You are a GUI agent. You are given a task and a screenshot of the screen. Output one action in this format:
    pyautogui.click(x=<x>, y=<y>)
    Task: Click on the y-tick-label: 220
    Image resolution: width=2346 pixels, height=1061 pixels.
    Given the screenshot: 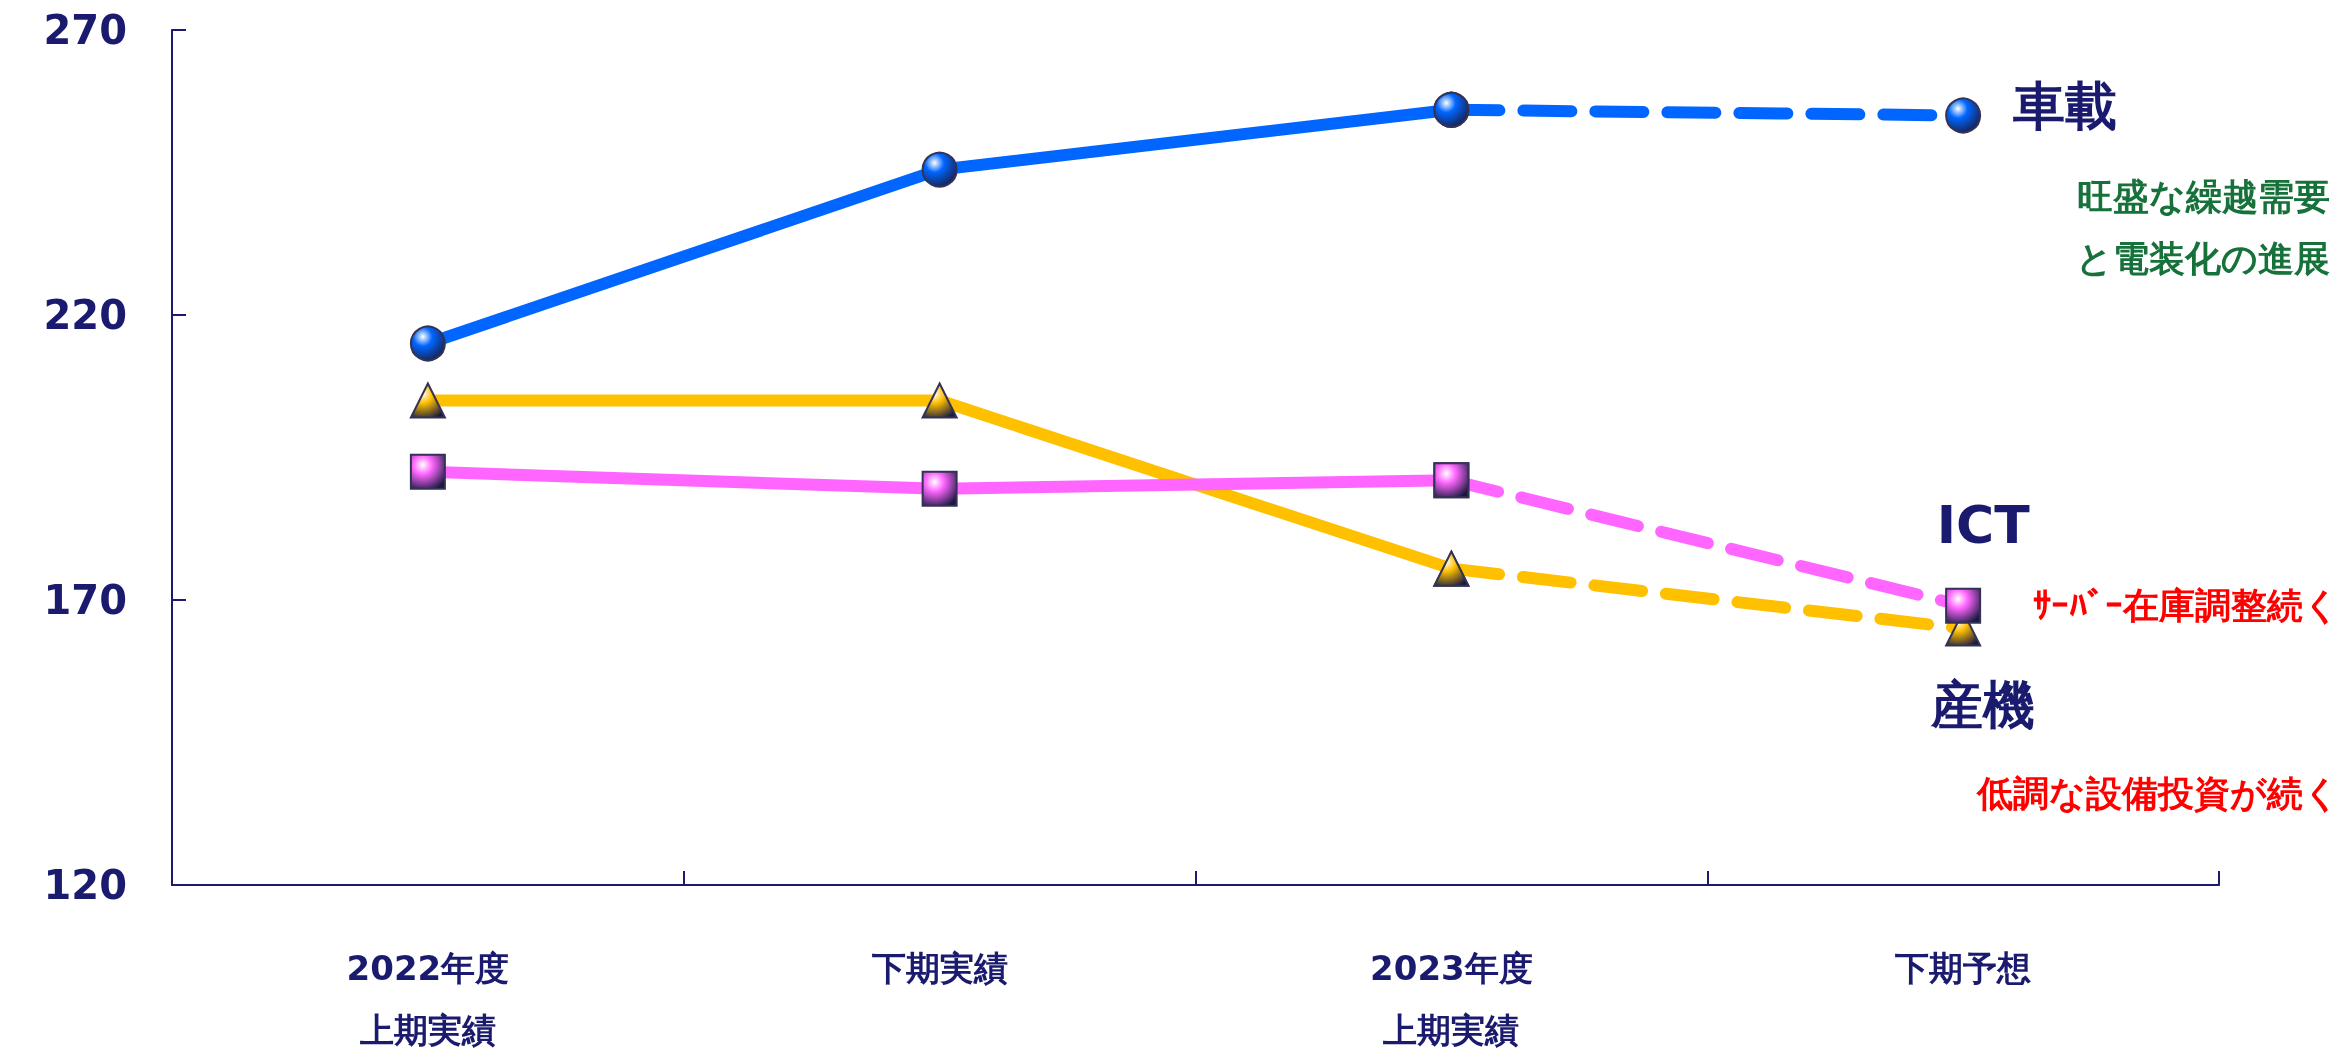 What is the action you would take?
    pyautogui.click(x=85, y=315)
    